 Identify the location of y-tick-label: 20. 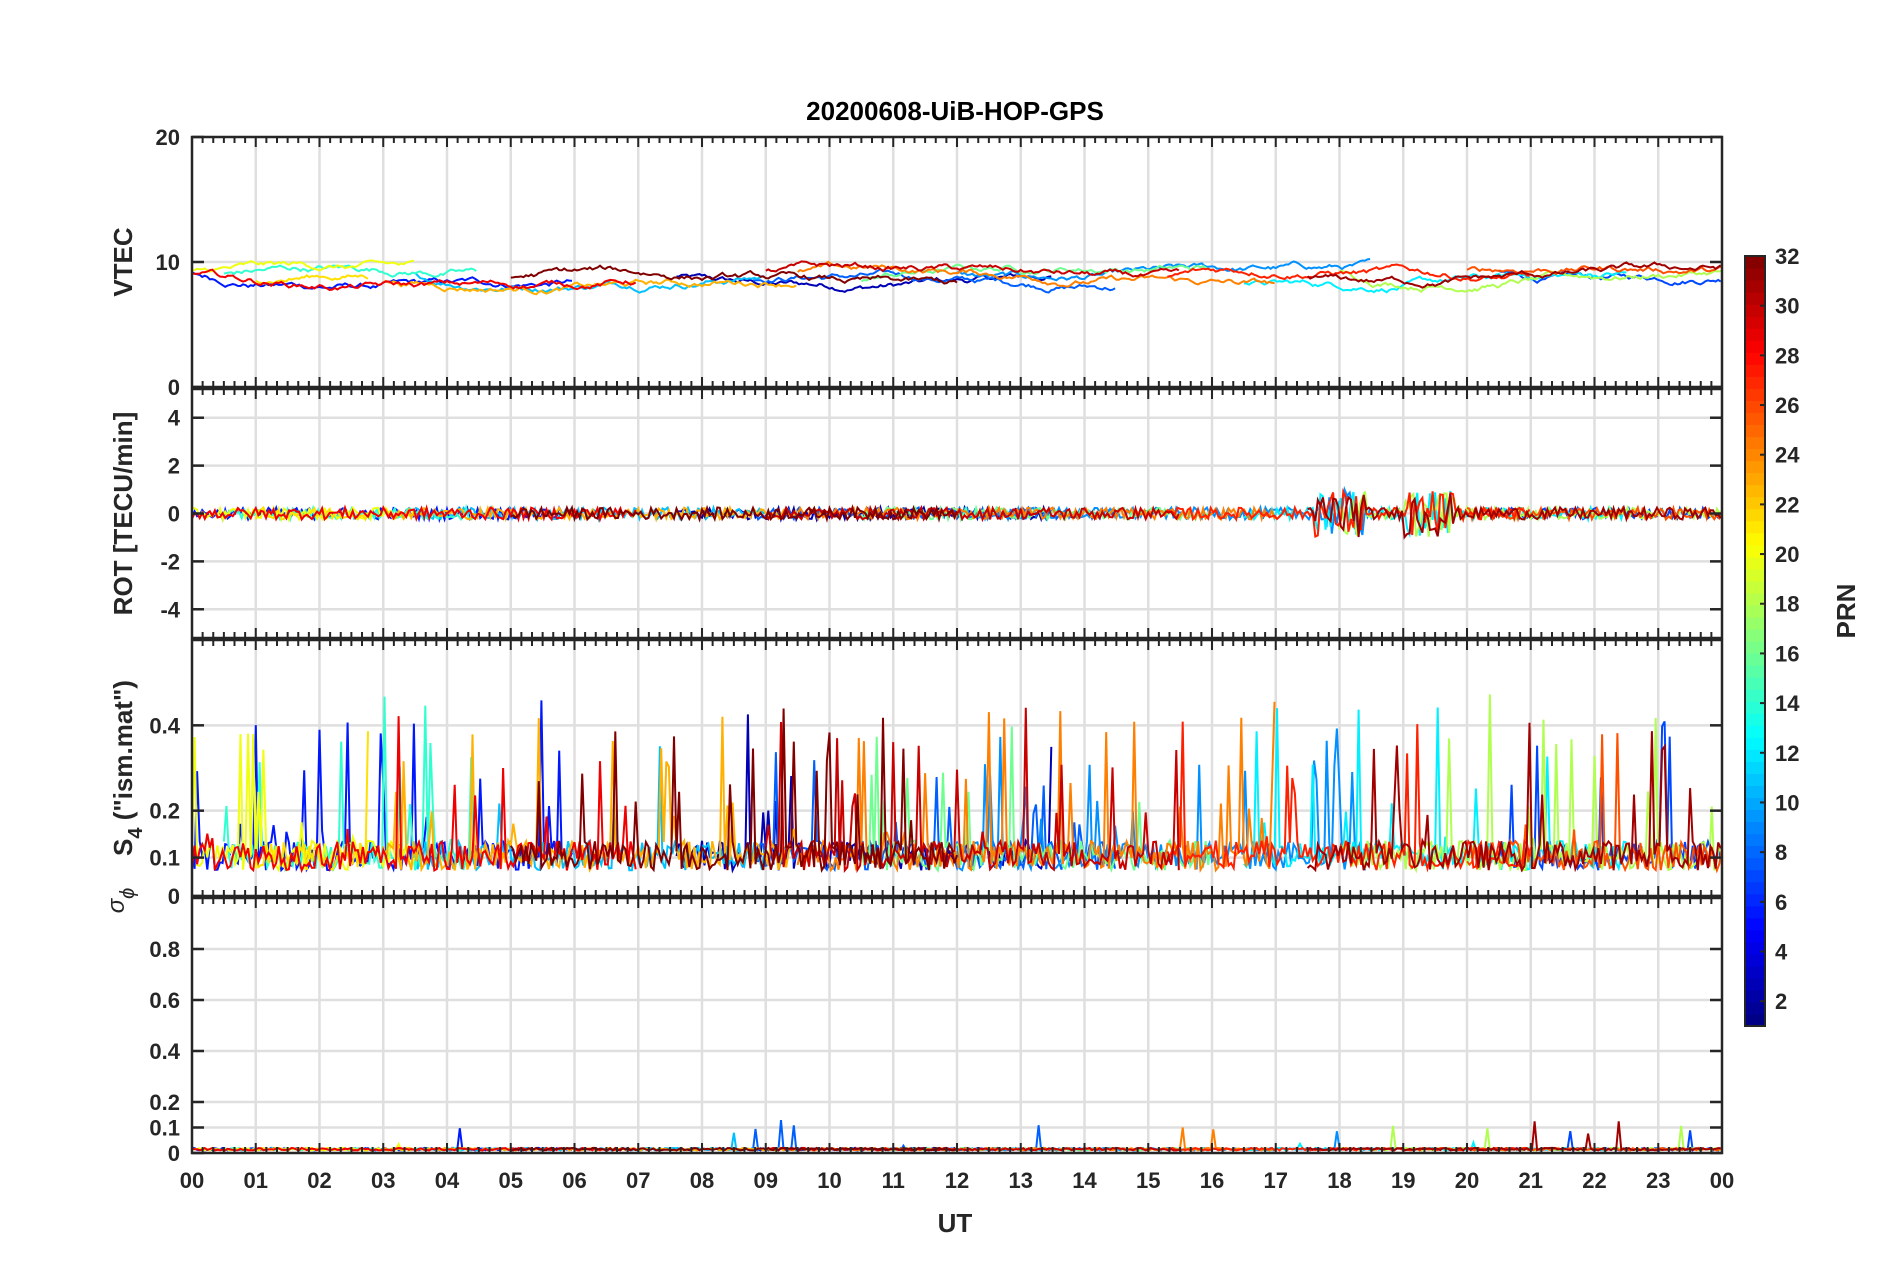
(168, 137).